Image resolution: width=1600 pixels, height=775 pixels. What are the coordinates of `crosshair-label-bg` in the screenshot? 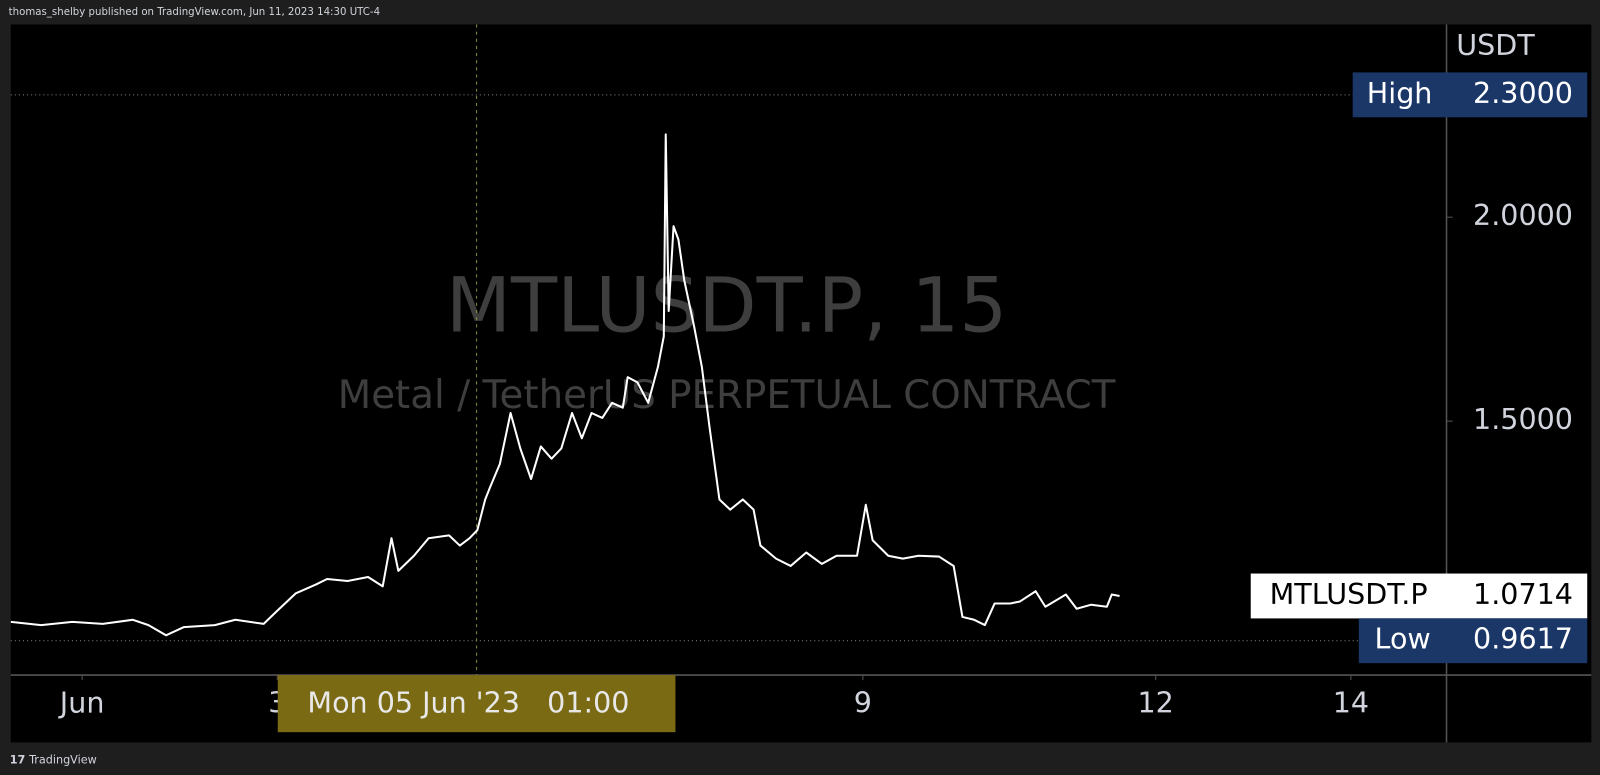 It's located at (476, 704).